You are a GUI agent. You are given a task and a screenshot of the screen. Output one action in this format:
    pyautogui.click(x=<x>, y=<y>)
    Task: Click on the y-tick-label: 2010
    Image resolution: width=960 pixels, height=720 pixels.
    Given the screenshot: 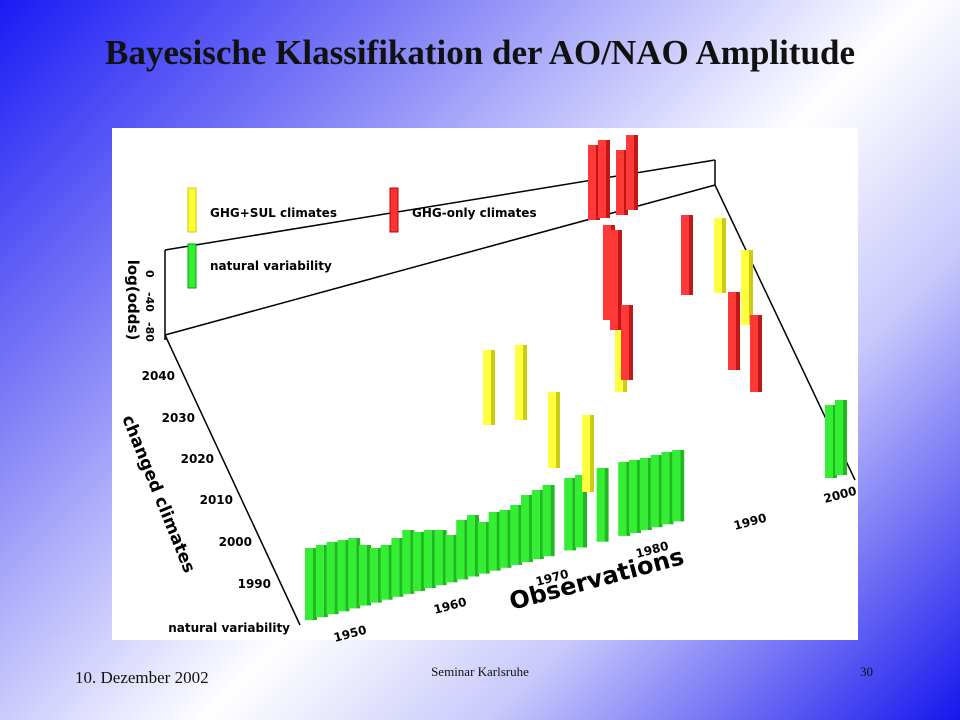 What is the action you would take?
    pyautogui.click(x=216, y=500)
    